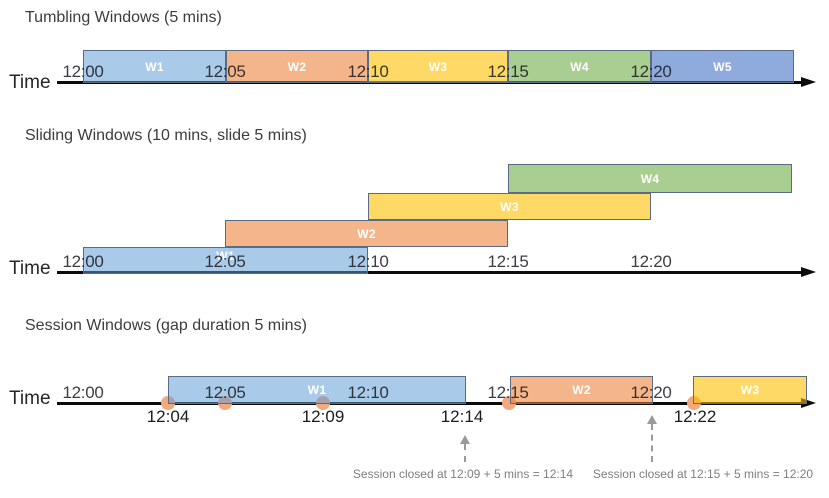  I want to click on window-close-time-label: 12:14, so click(462, 416).